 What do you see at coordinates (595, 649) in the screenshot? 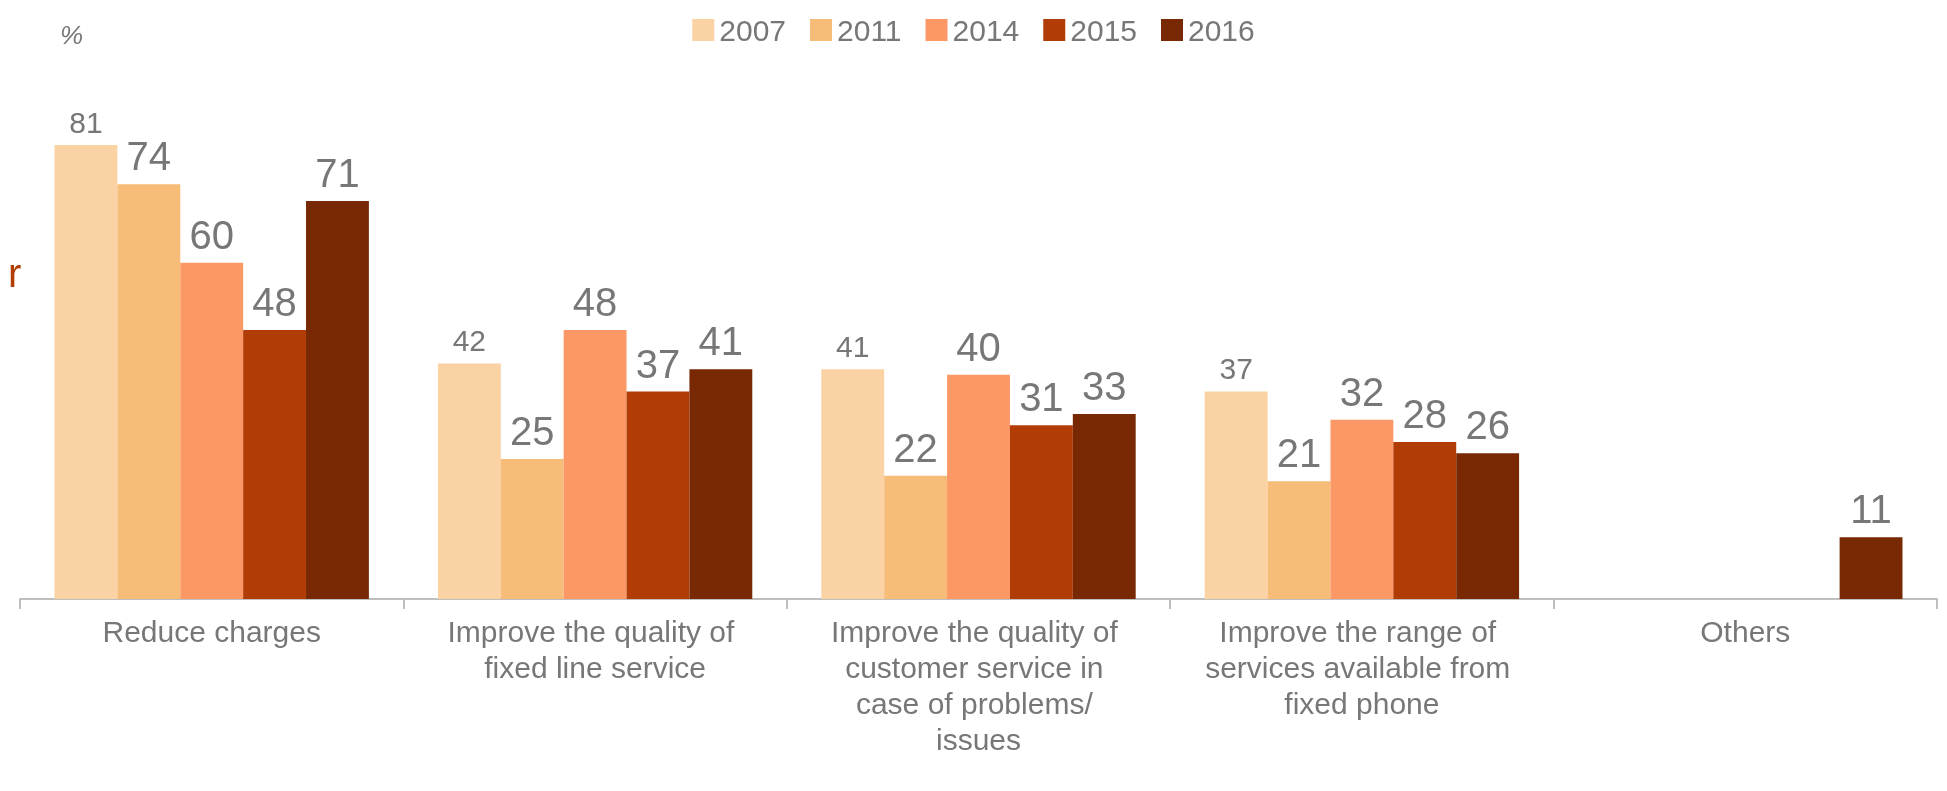
I see `x-tick-label: Improve the quality of fixed line service` at bounding box center [595, 649].